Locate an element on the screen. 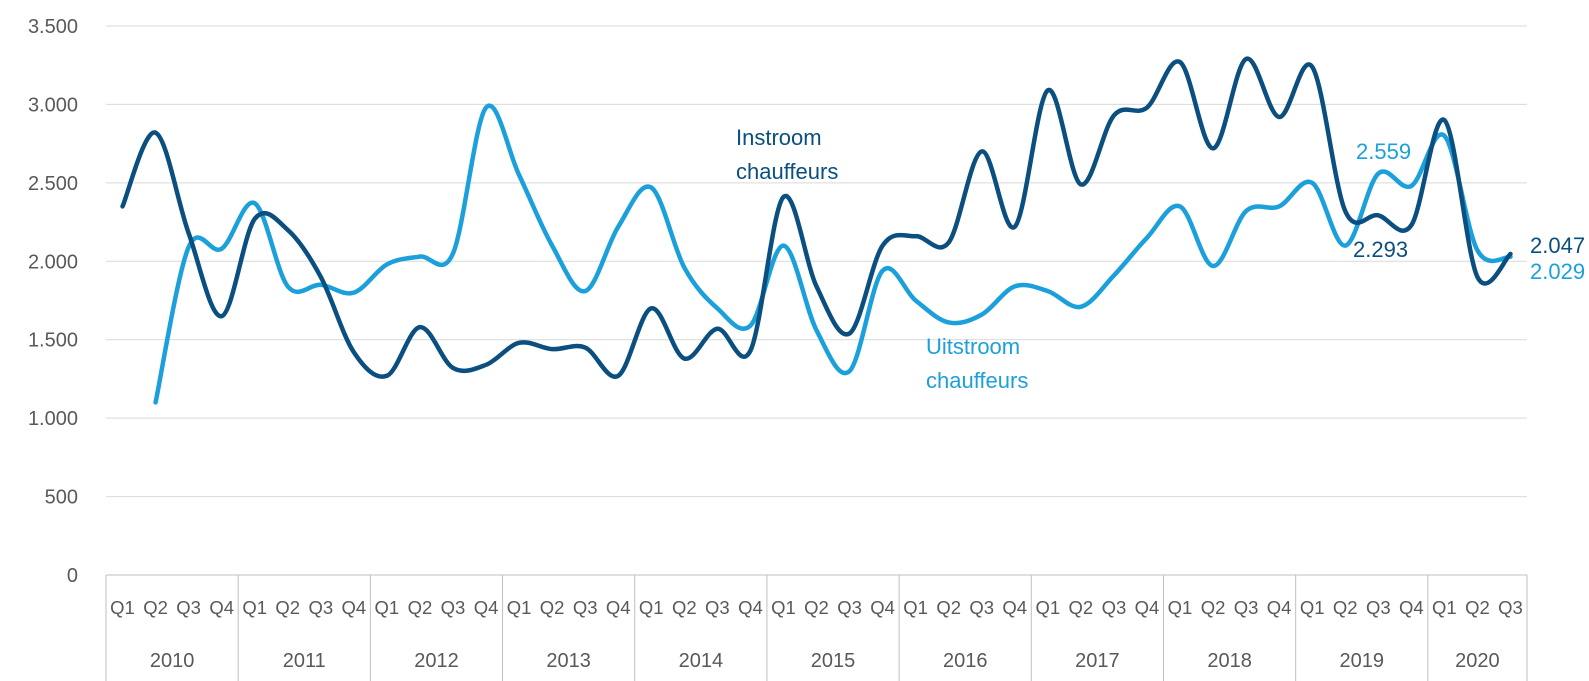  instroom-last-data-label: 2.047 is located at coordinates (1557, 245).